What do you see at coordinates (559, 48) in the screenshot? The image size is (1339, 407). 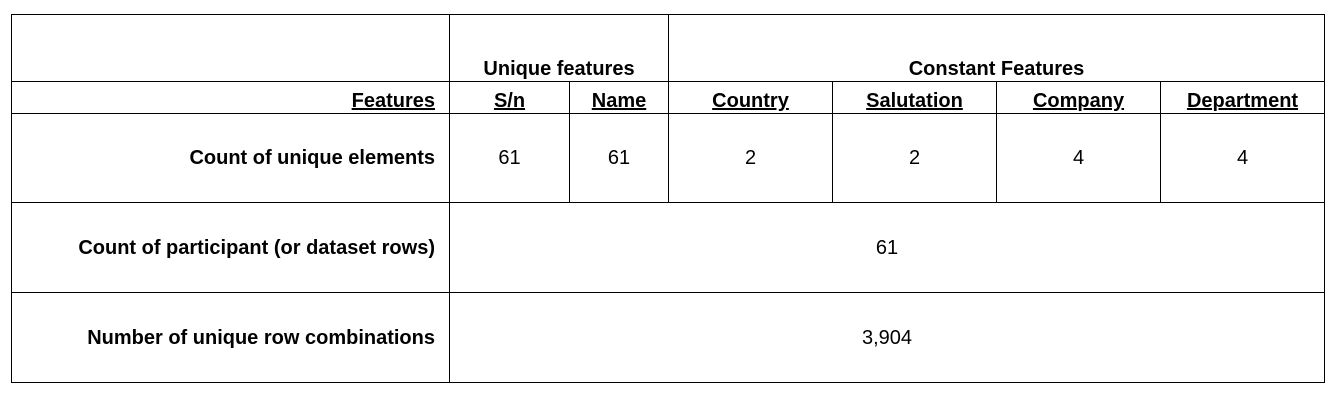 I see `unique-features-header: Unique features` at bounding box center [559, 48].